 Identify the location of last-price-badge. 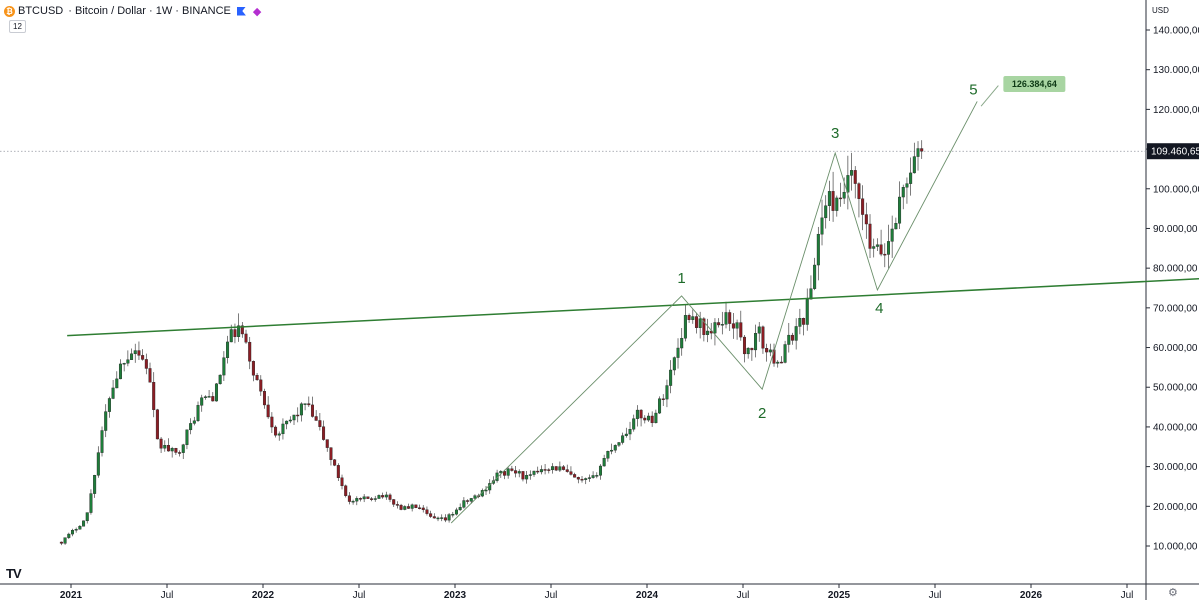
(1173, 151).